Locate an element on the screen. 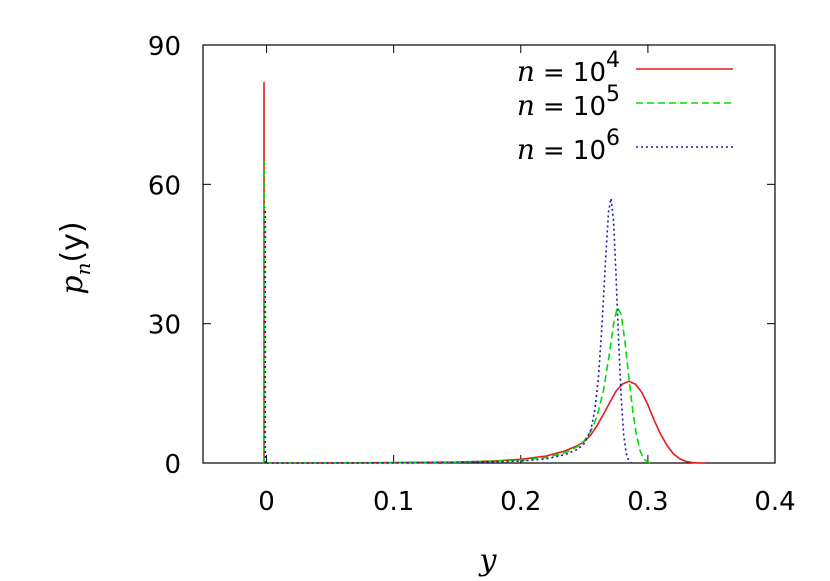  y-tick-label: 90 is located at coordinates (164, 47).